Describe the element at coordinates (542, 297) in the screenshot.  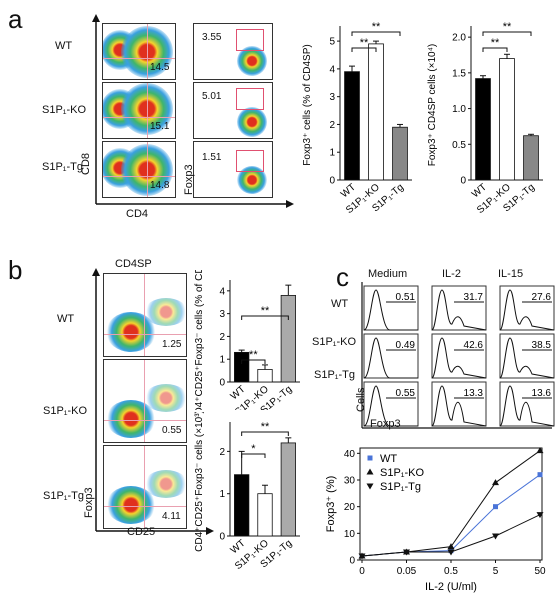
I see `histogram-value: 27.6` at that location.